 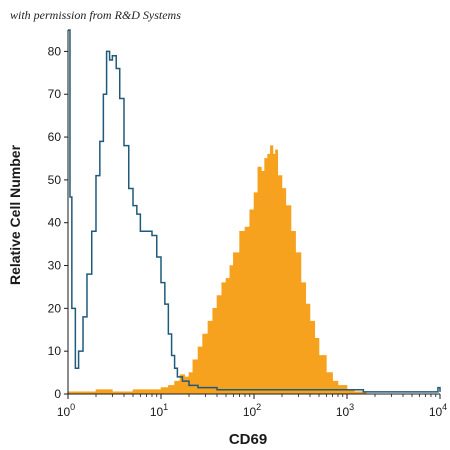 What do you see at coordinates (345, 410) in the screenshot?
I see `x-tick-label: 10³` at bounding box center [345, 410].